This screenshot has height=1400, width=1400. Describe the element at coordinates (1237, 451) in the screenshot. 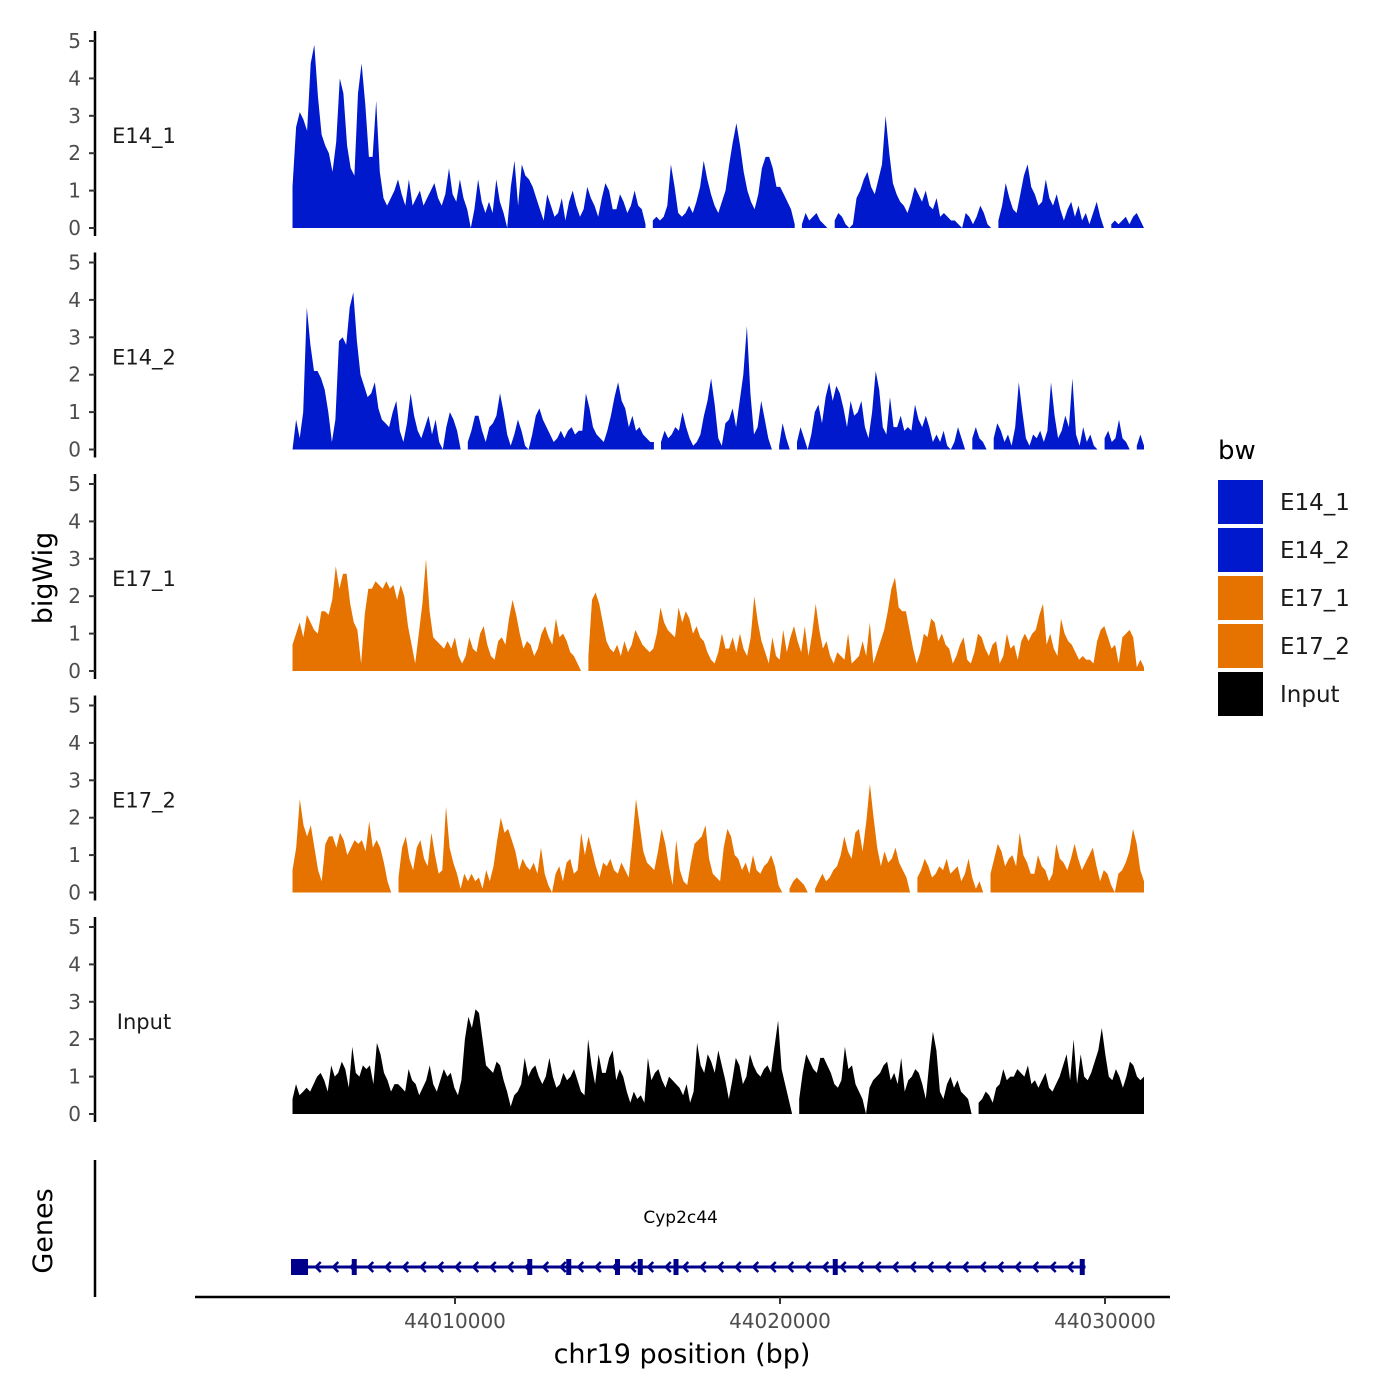

I see `legend-title: bw` at that location.